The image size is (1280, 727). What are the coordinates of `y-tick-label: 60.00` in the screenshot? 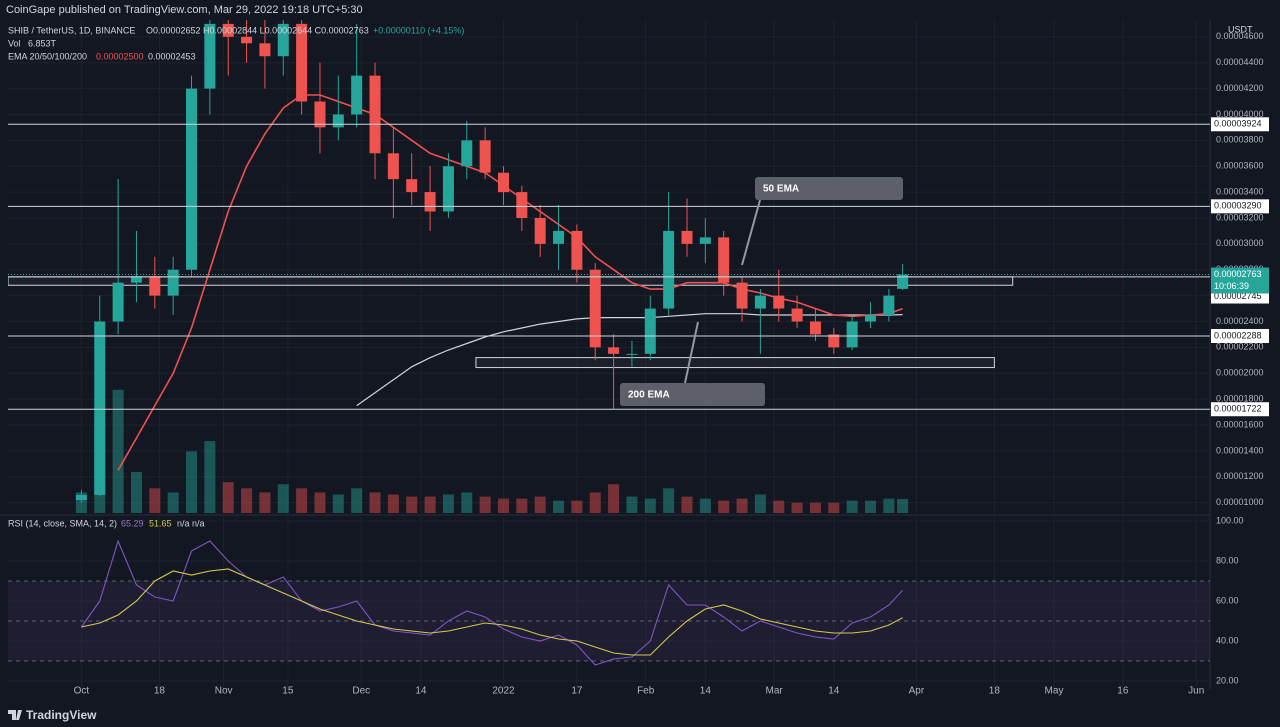 It's located at (1227, 600).